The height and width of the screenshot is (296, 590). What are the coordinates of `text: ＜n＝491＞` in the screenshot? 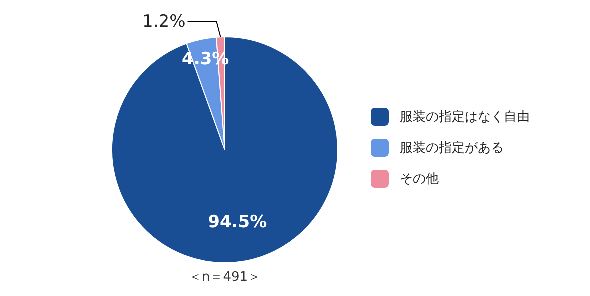 It's located at (225, 277).